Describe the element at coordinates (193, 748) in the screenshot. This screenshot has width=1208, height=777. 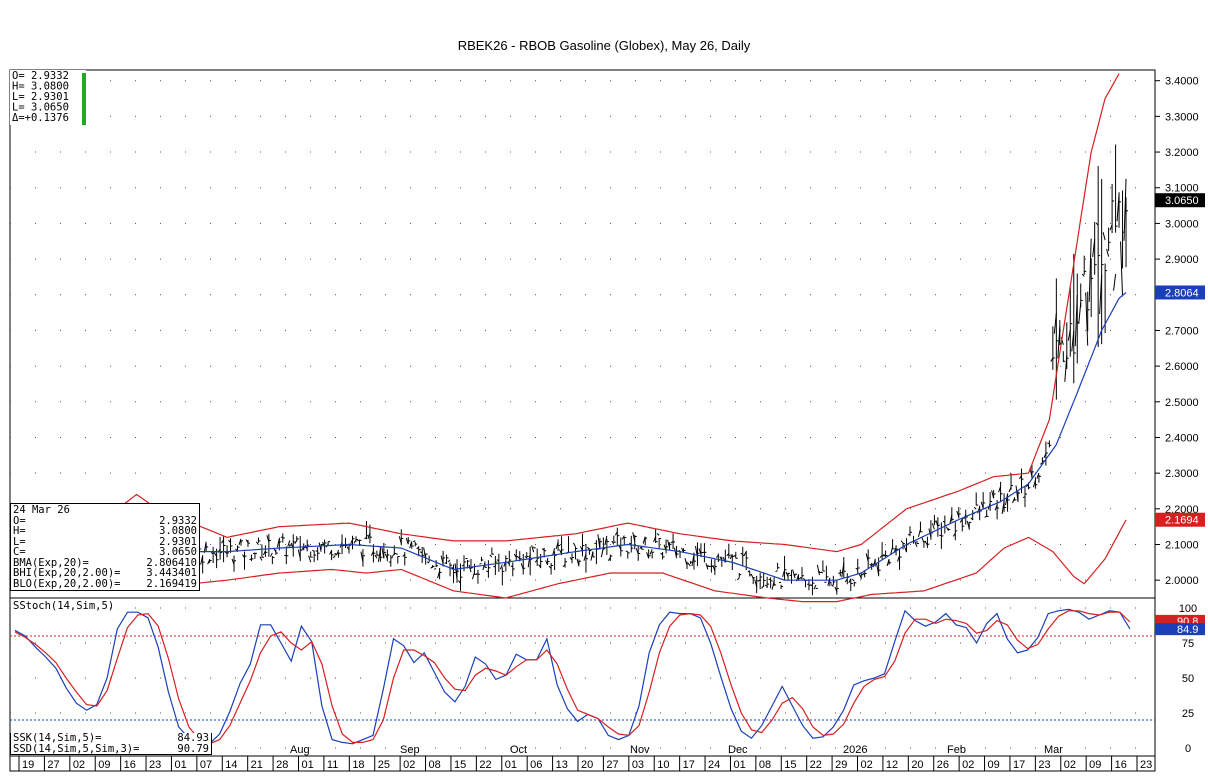
I see `stoch-info-value: 90.79` at that location.